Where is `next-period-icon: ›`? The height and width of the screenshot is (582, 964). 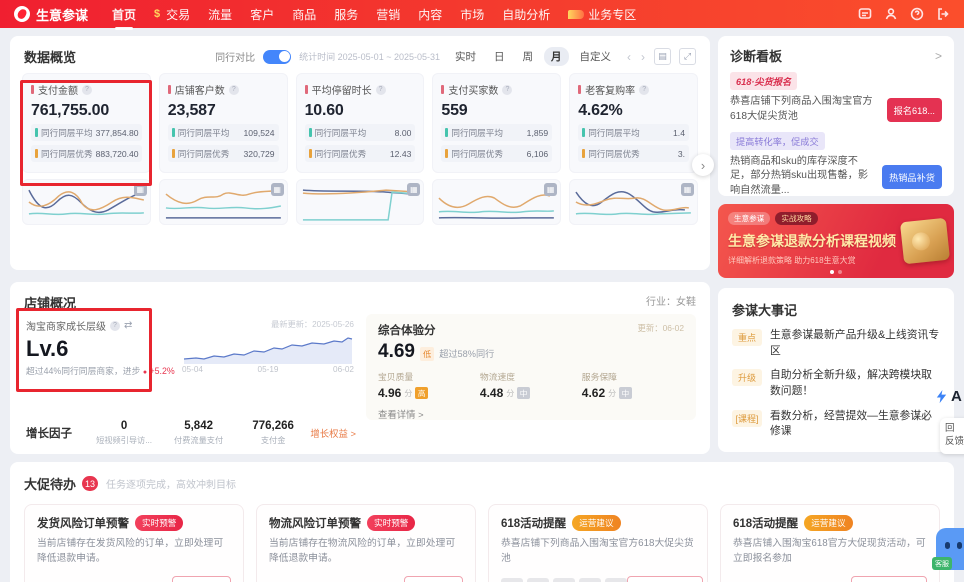 next-period-icon: › is located at coordinates (643, 56).